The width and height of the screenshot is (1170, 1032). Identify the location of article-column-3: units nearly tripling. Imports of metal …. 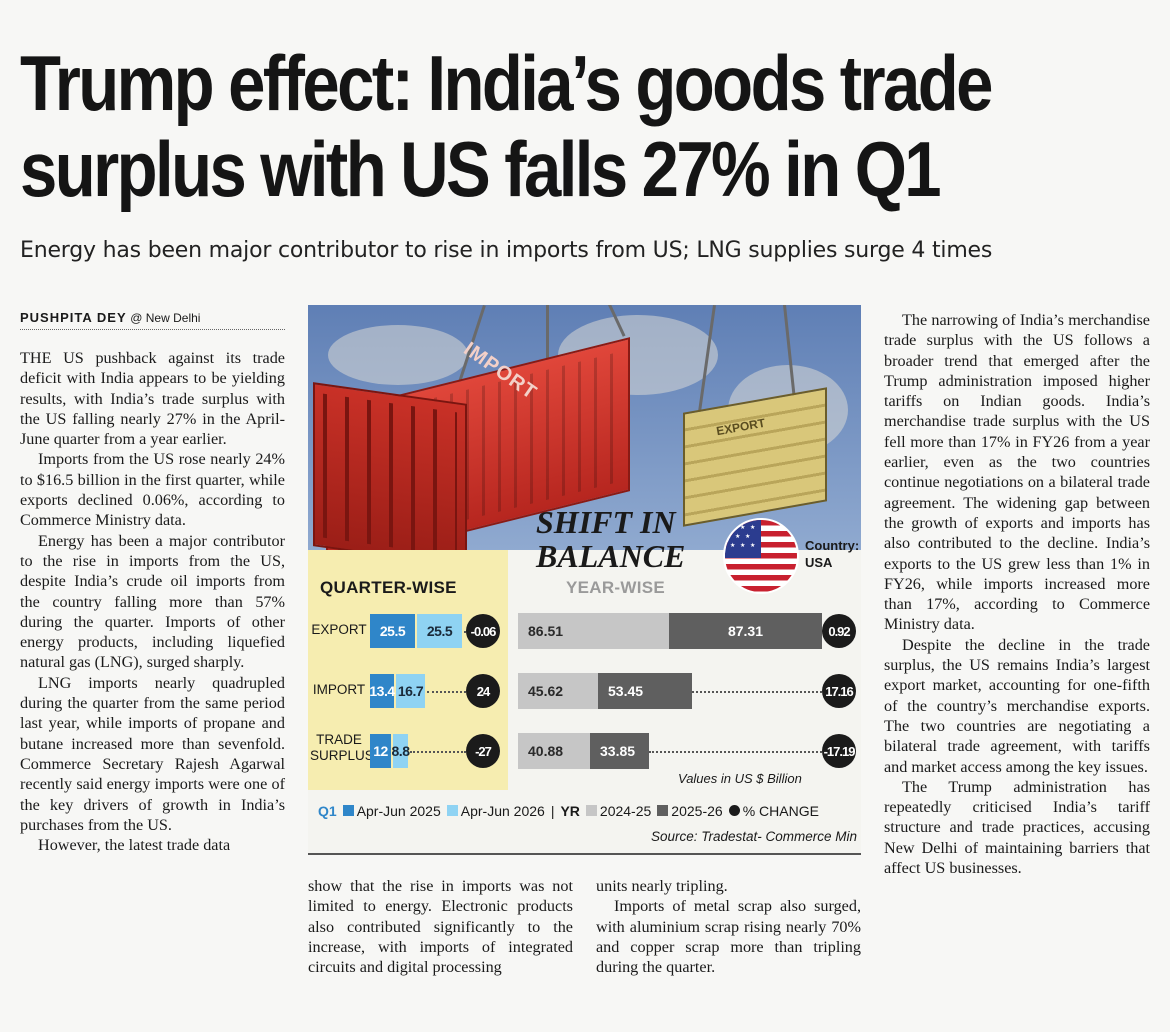
(728, 926).